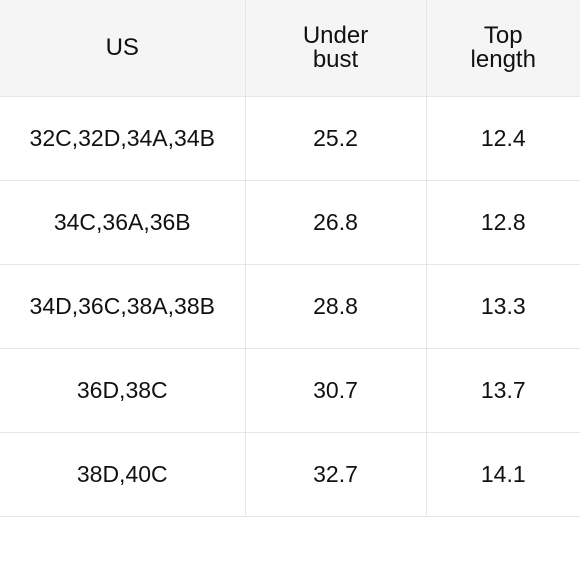  I want to click on header-us: US, so click(122, 48).